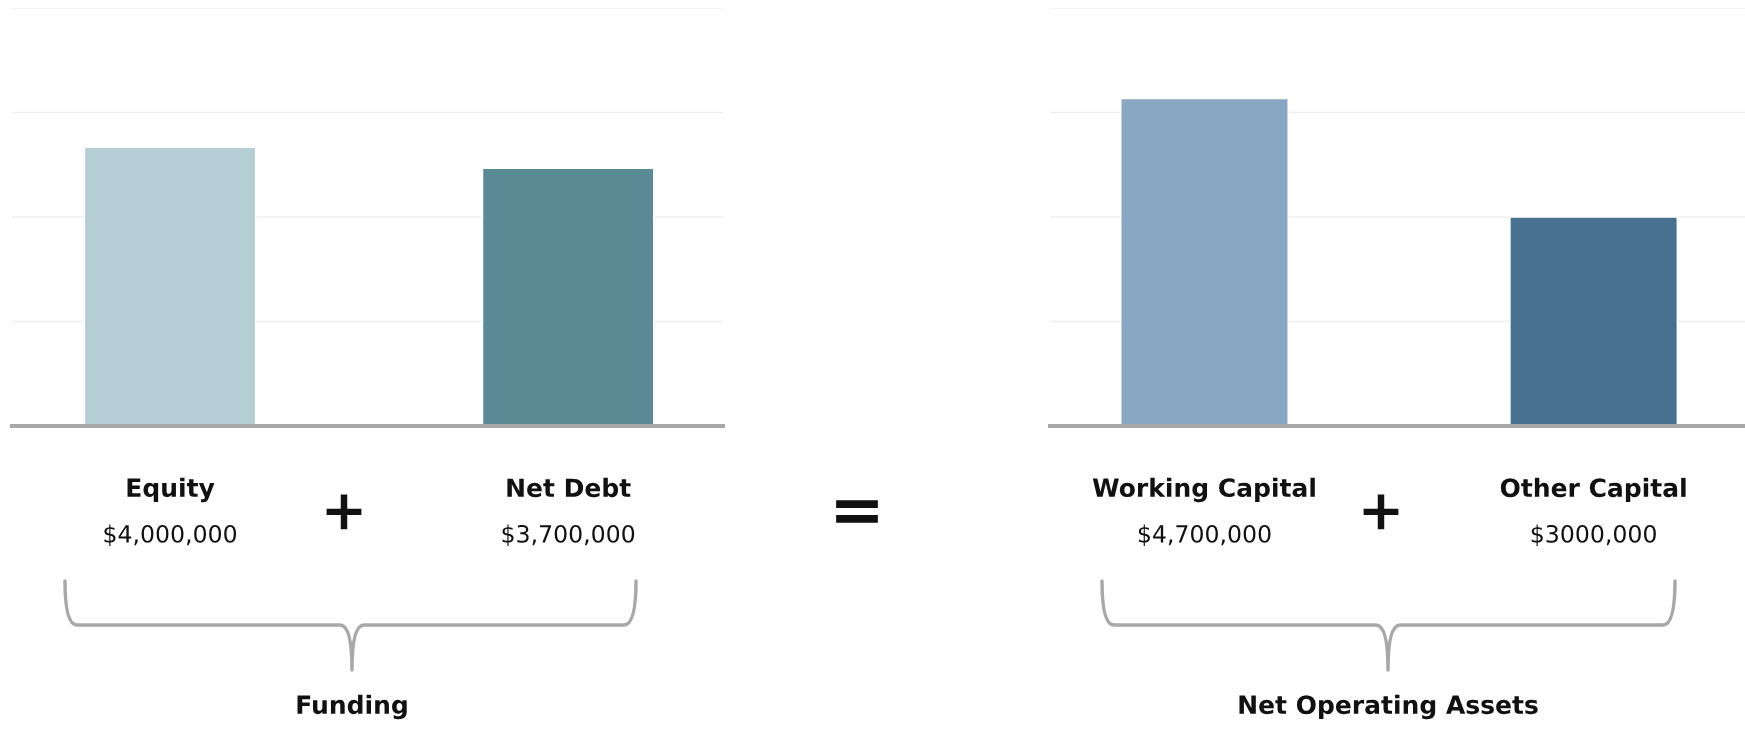  What do you see at coordinates (1593, 490) in the screenshot?
I see `category-label: Other Capital` at bounding box center [1593, 490].